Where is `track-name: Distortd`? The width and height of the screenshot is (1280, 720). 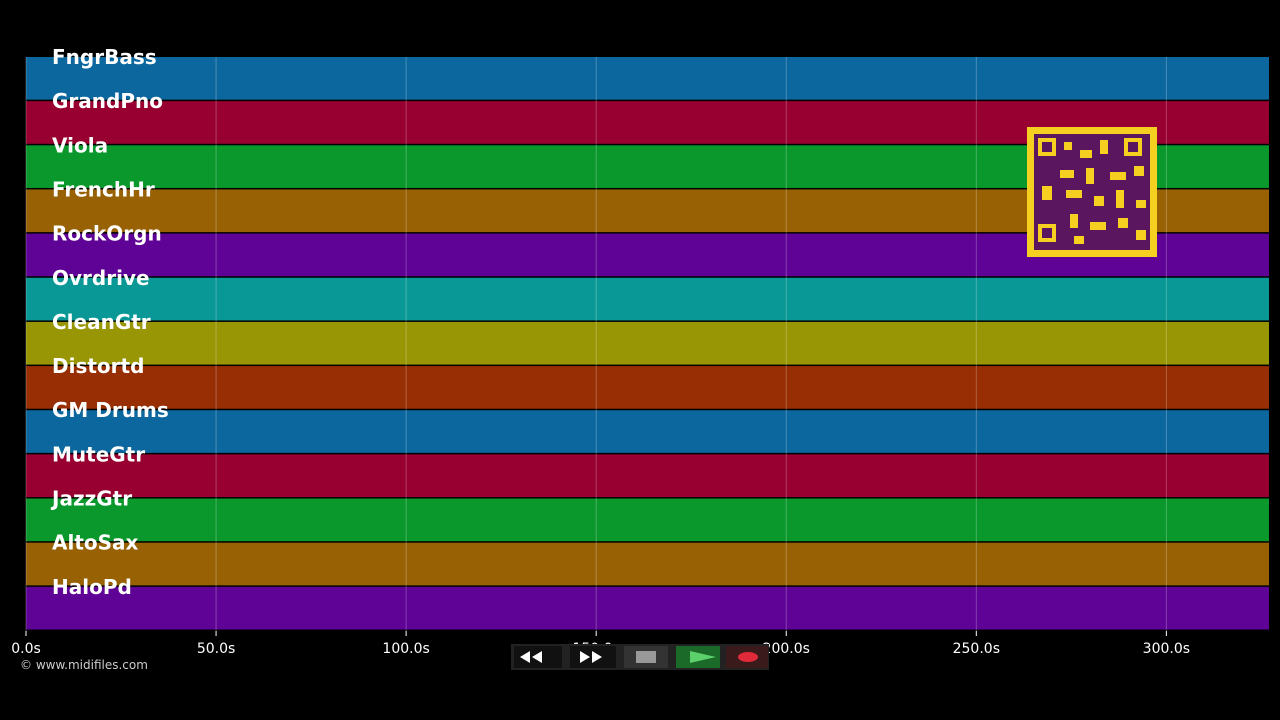 track-name: Distortd is located at coordinates (98, 366).